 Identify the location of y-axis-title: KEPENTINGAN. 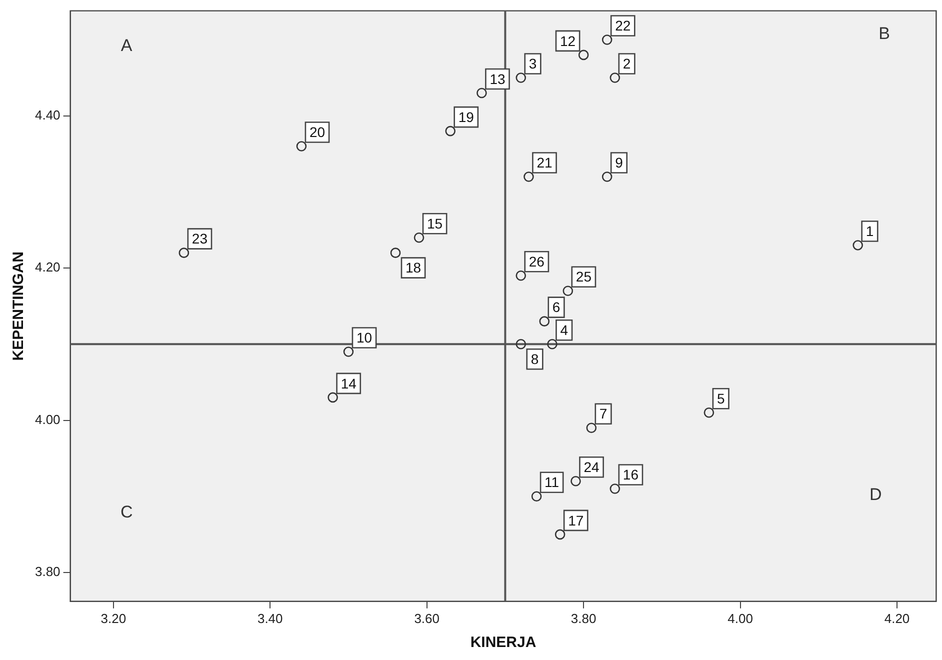
(19, 306).